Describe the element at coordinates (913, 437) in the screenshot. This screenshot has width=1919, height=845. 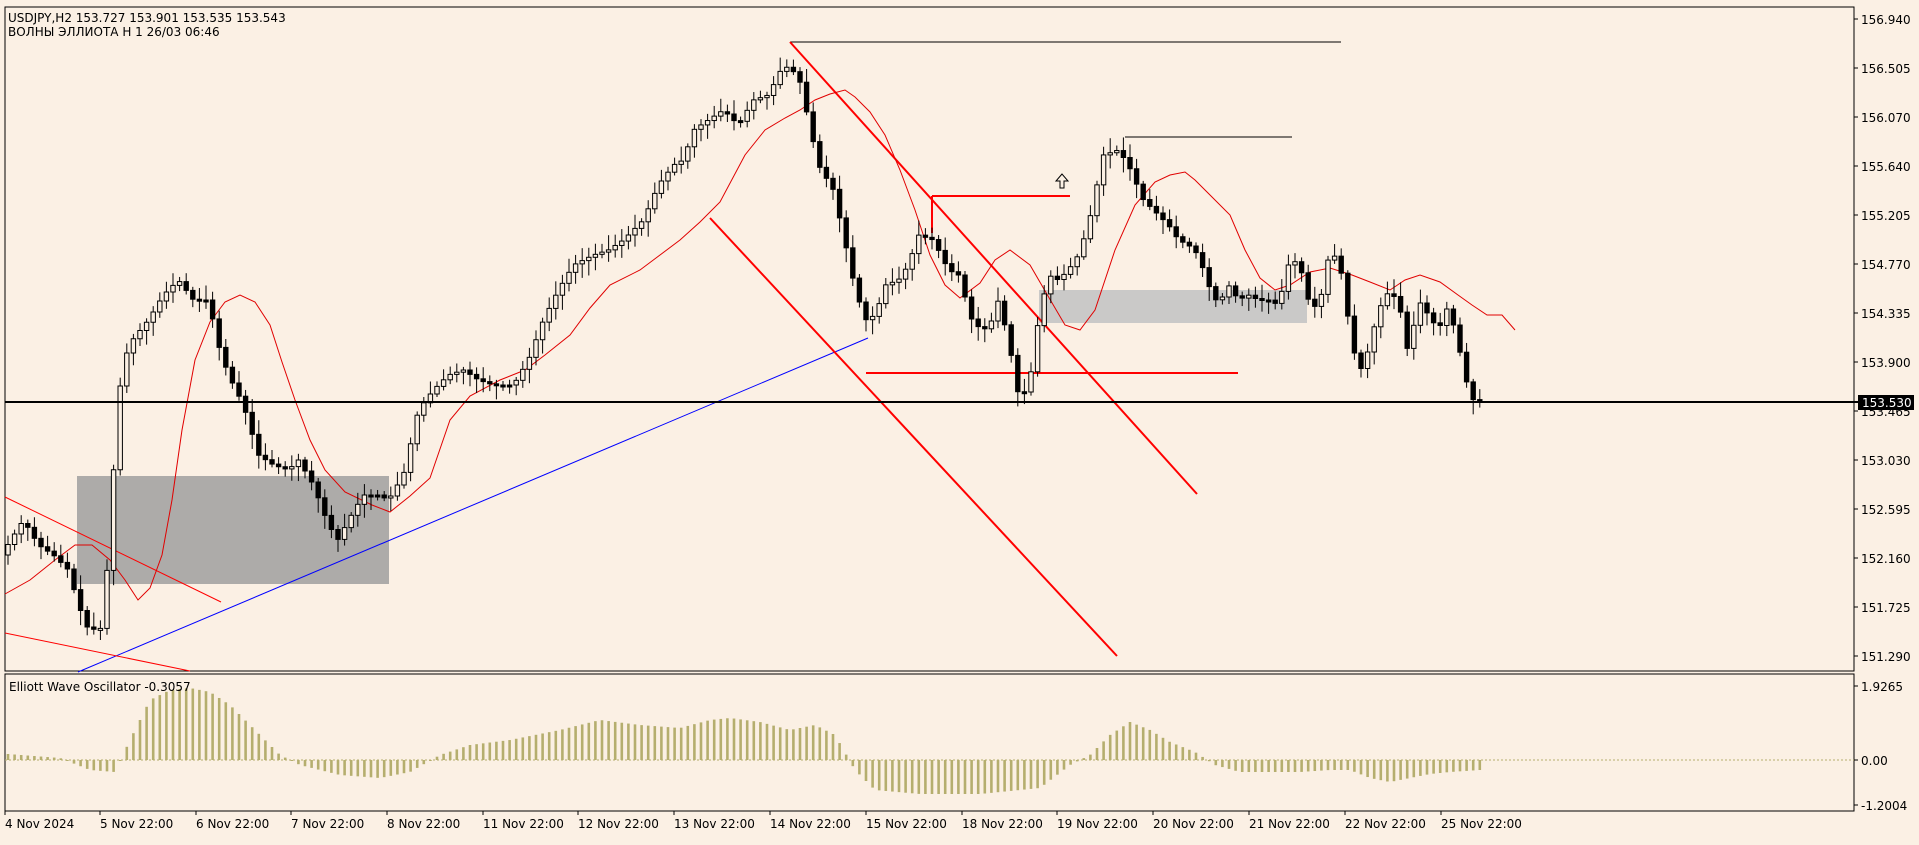
I see `red-channel-lower-line` at that location.